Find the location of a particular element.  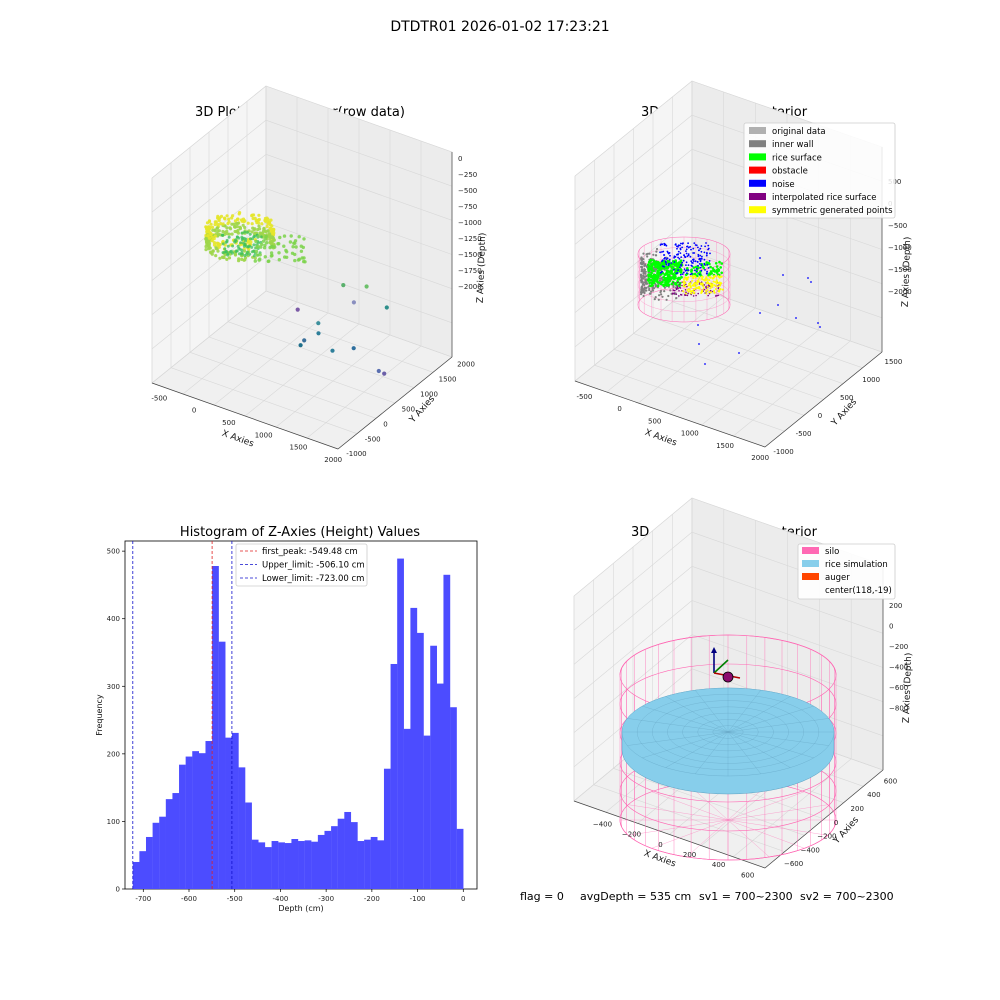

x-tick-labels: -500 0 500 1000 1500 2000 is located at coordinates (246, 429).